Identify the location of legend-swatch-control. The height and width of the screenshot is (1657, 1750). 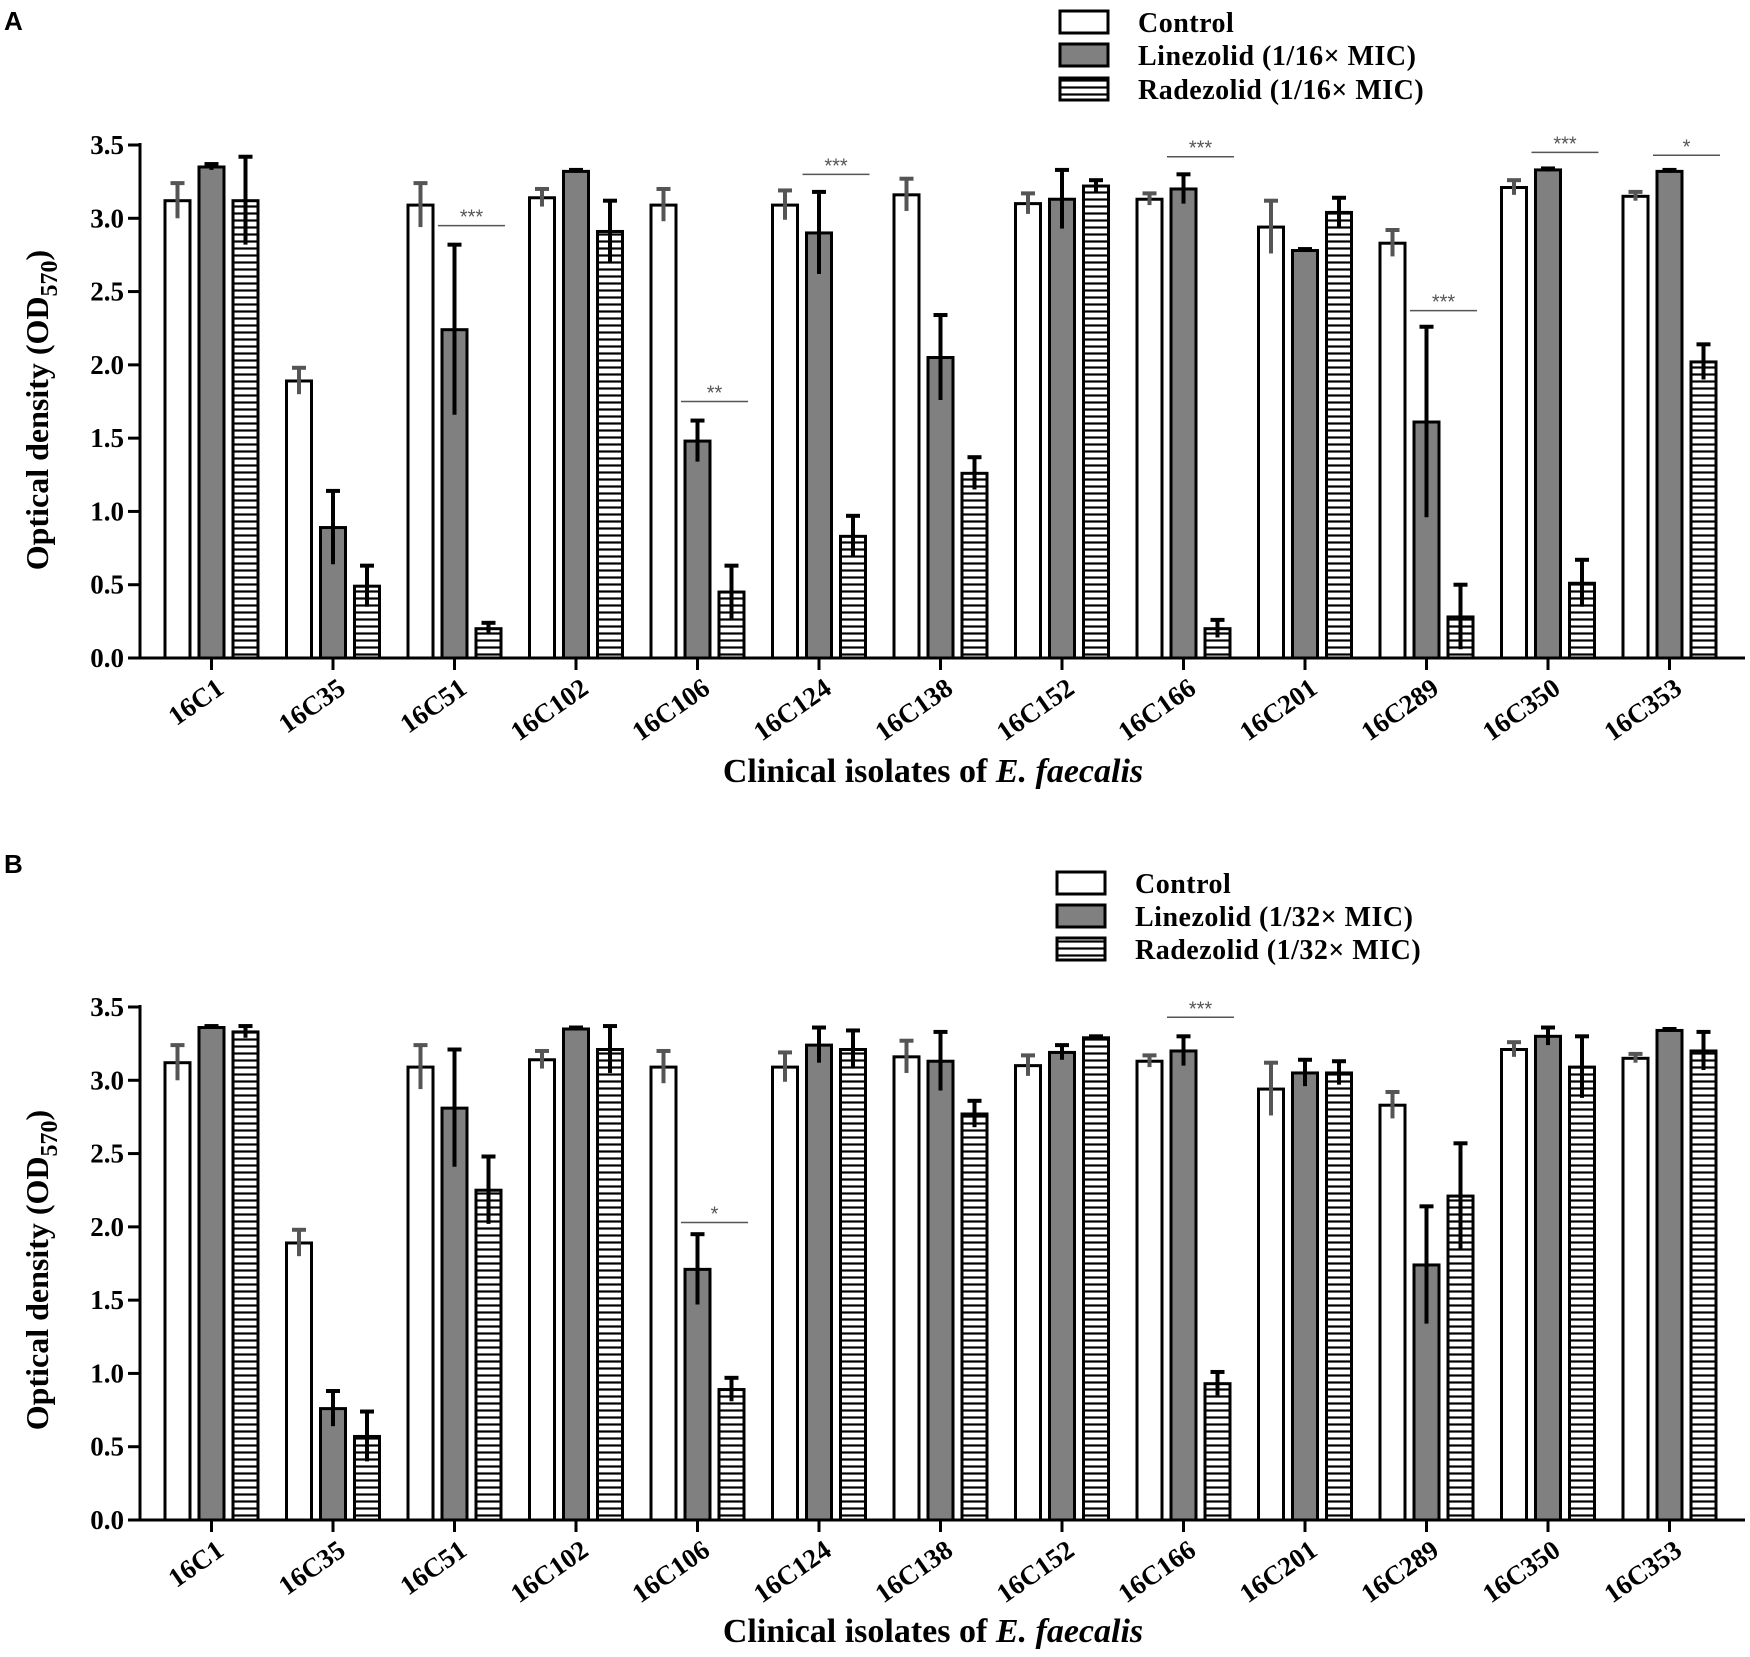
(1081, 883).